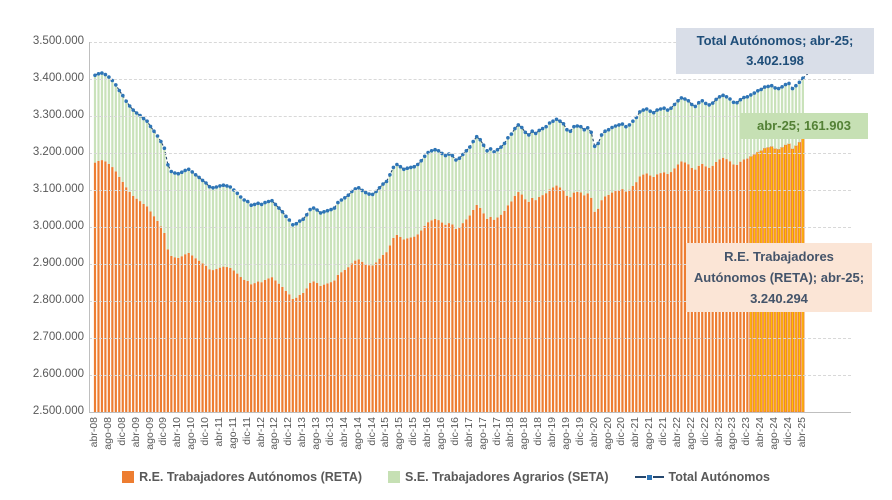 The width and height of the screenshot is (892, 500). Describe the element at coordinates (774, 433) in the screenshot. I see `x-axis-tick-label: ago-24` at that location.